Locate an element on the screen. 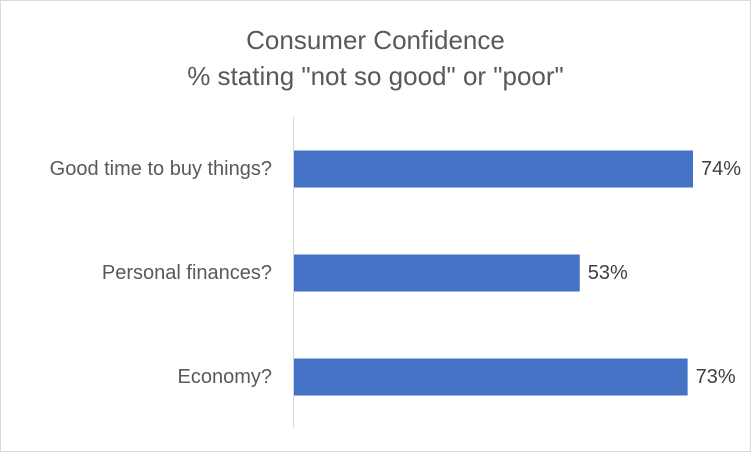  value-label-2: 73% is located at coordinates (716, 377).